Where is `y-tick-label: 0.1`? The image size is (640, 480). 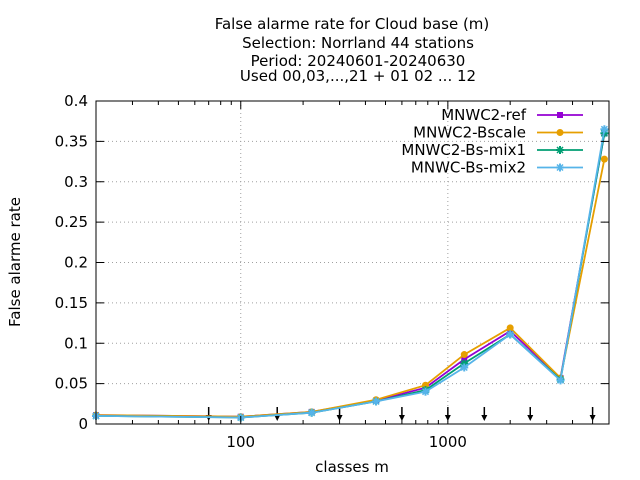
y-tick-label: 0.1 is located at coordinates (76, 343).